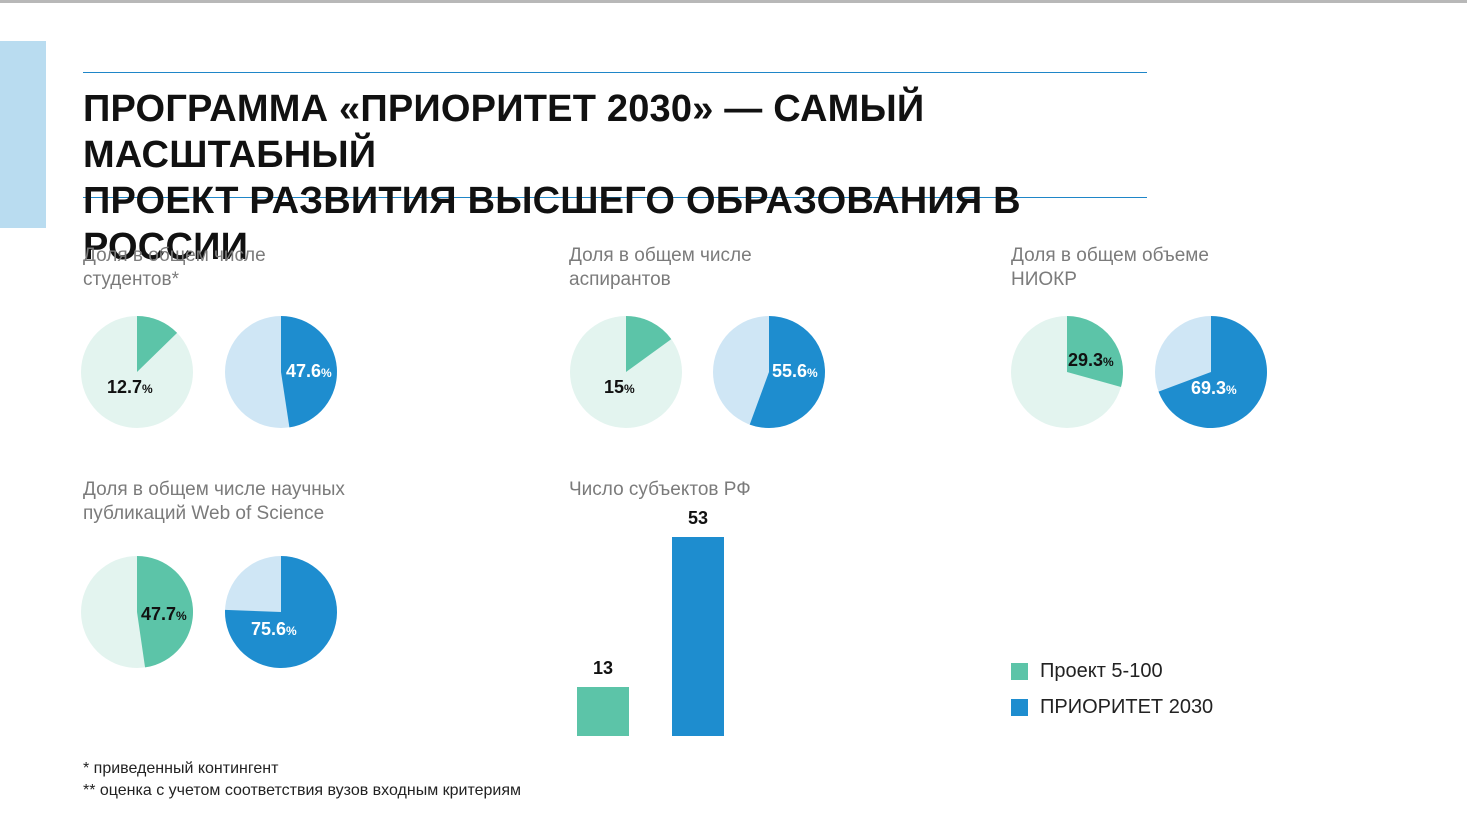 This screenshot has height=827, width=1467. Describe the element at coordinates (204, 513) in the screenshot. I see `publications-label-line2: публикаций Web of Science` at that location.